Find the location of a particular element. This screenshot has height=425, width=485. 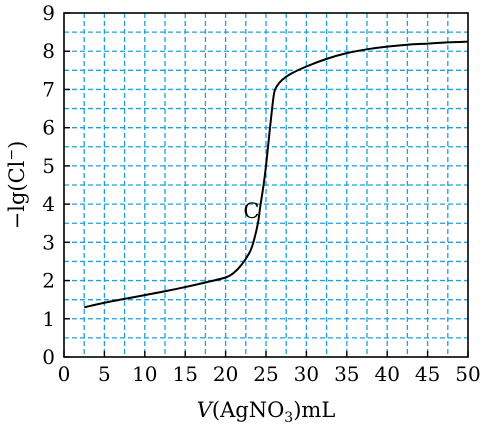

x-tick-label: 5 is located at coordinates (104, 374).